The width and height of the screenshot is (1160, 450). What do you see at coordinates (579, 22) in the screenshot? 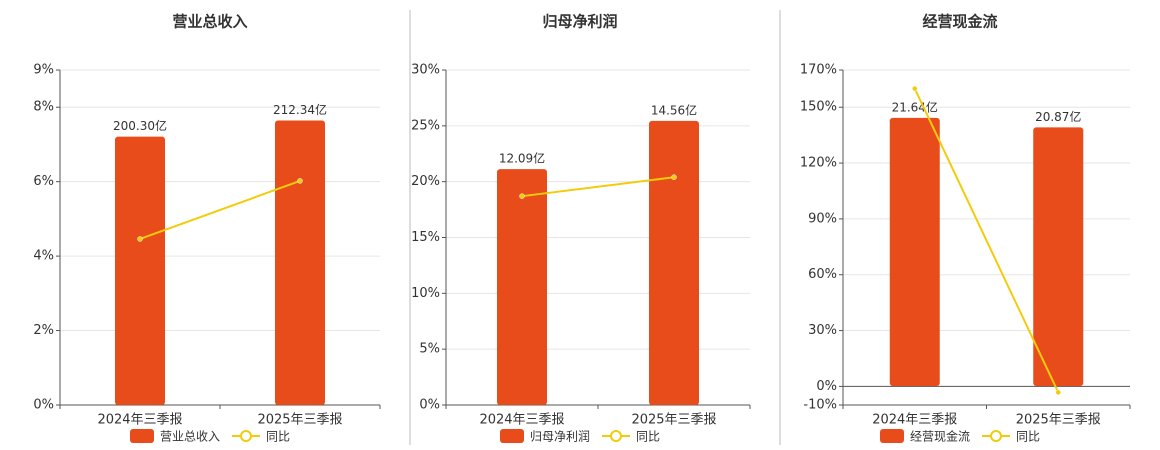
I see `chart-title: 归母净利润` at bounding box center [579, 22].